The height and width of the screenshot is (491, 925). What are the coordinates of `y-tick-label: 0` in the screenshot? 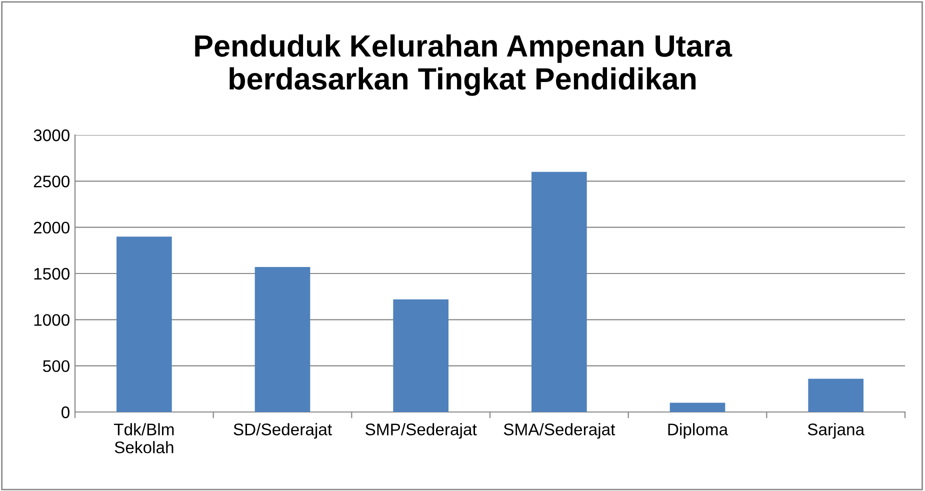 It's located at (66, 412).